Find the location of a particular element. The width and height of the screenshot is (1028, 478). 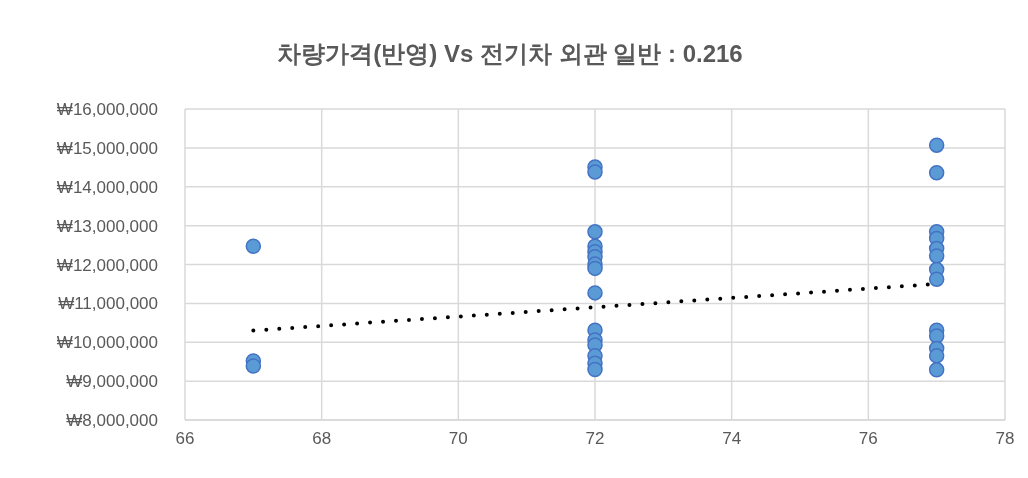

x-tick-label: 66 is located at coordinates (185, 438).